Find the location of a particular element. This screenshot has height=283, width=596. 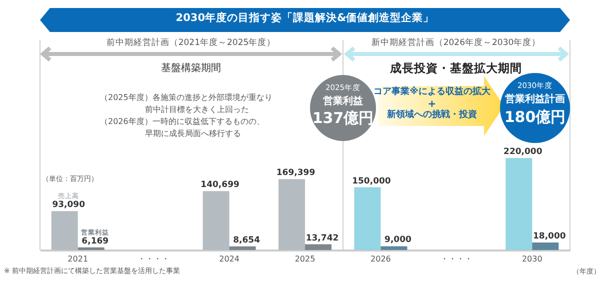

text: 前中期経営計画（2021年度～2025年度） is located at coordinates (191, 43).